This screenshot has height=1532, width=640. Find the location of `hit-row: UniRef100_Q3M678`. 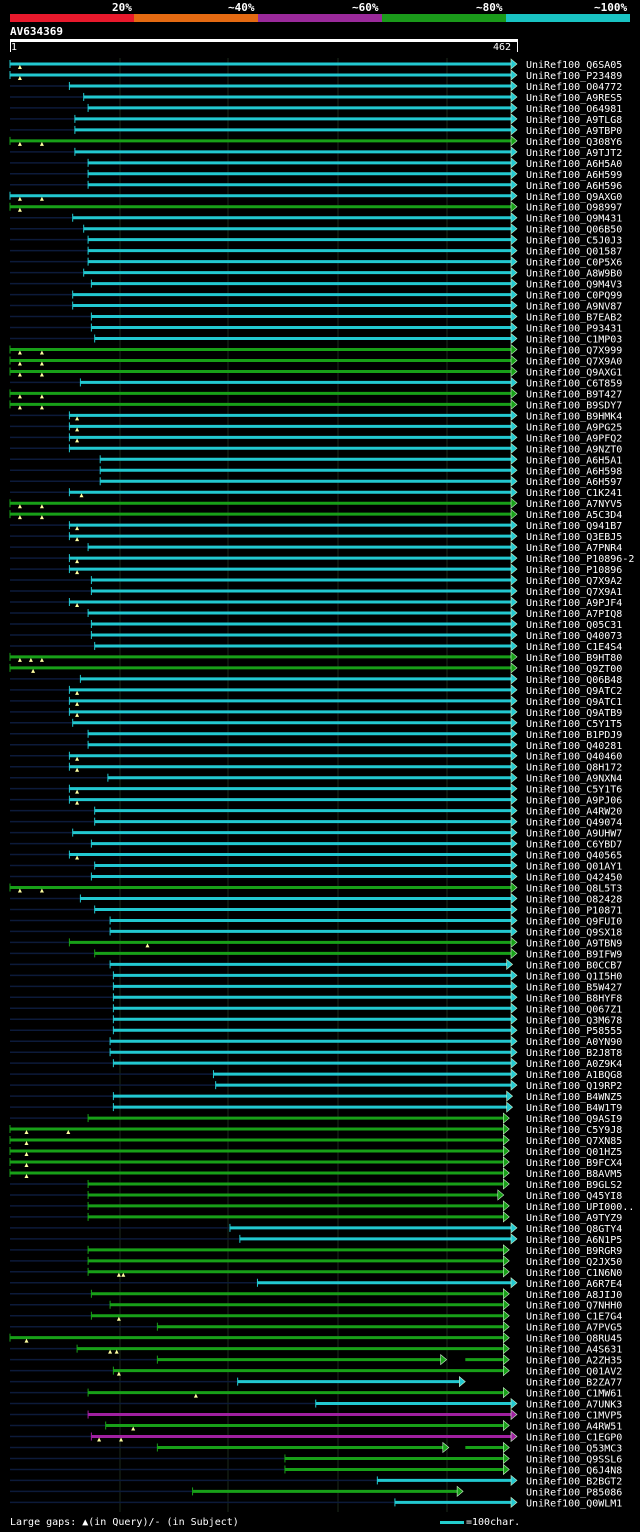

hit-row: UniRef100_Q3M678 is located at coordinates (316, 1019).